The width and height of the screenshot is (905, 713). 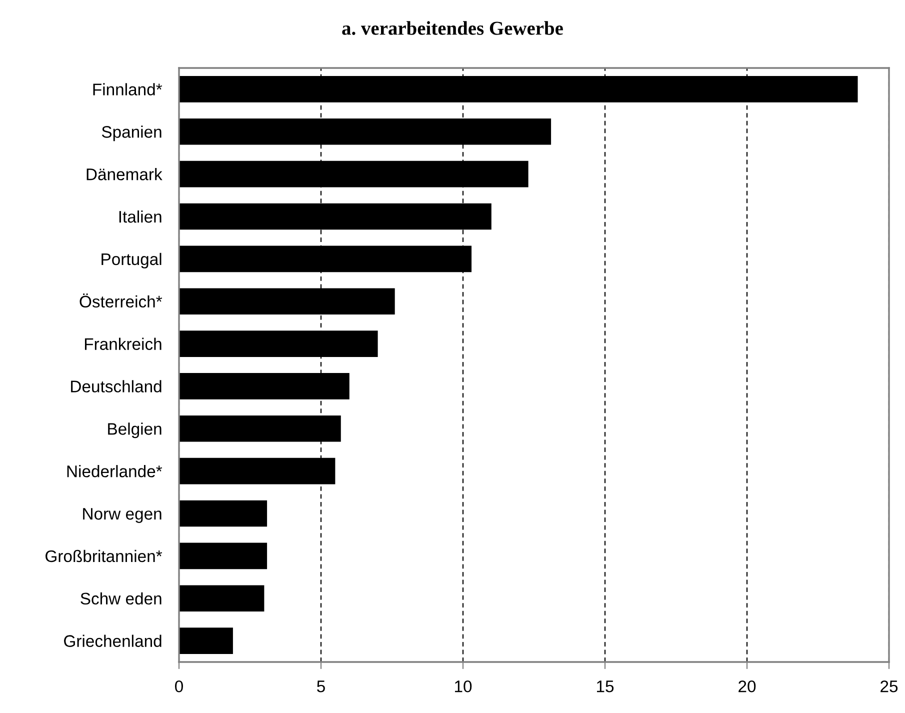 What do you see at coordinates (123, 344) in the screenshot?
I see `y-tick-label: Frankreich` at bounding box center [123, 344].